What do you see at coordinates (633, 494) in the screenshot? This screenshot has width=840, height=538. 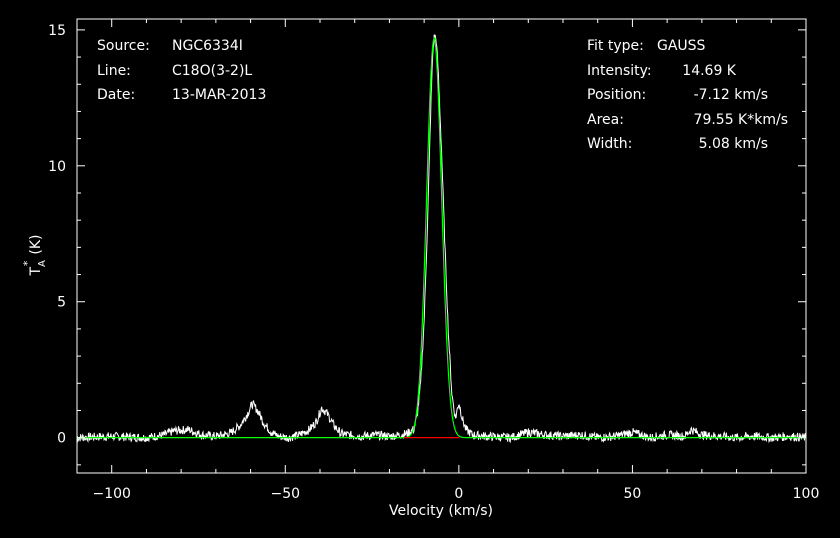 I see `x-tick-label: 50` at bounding box center [633, 494].